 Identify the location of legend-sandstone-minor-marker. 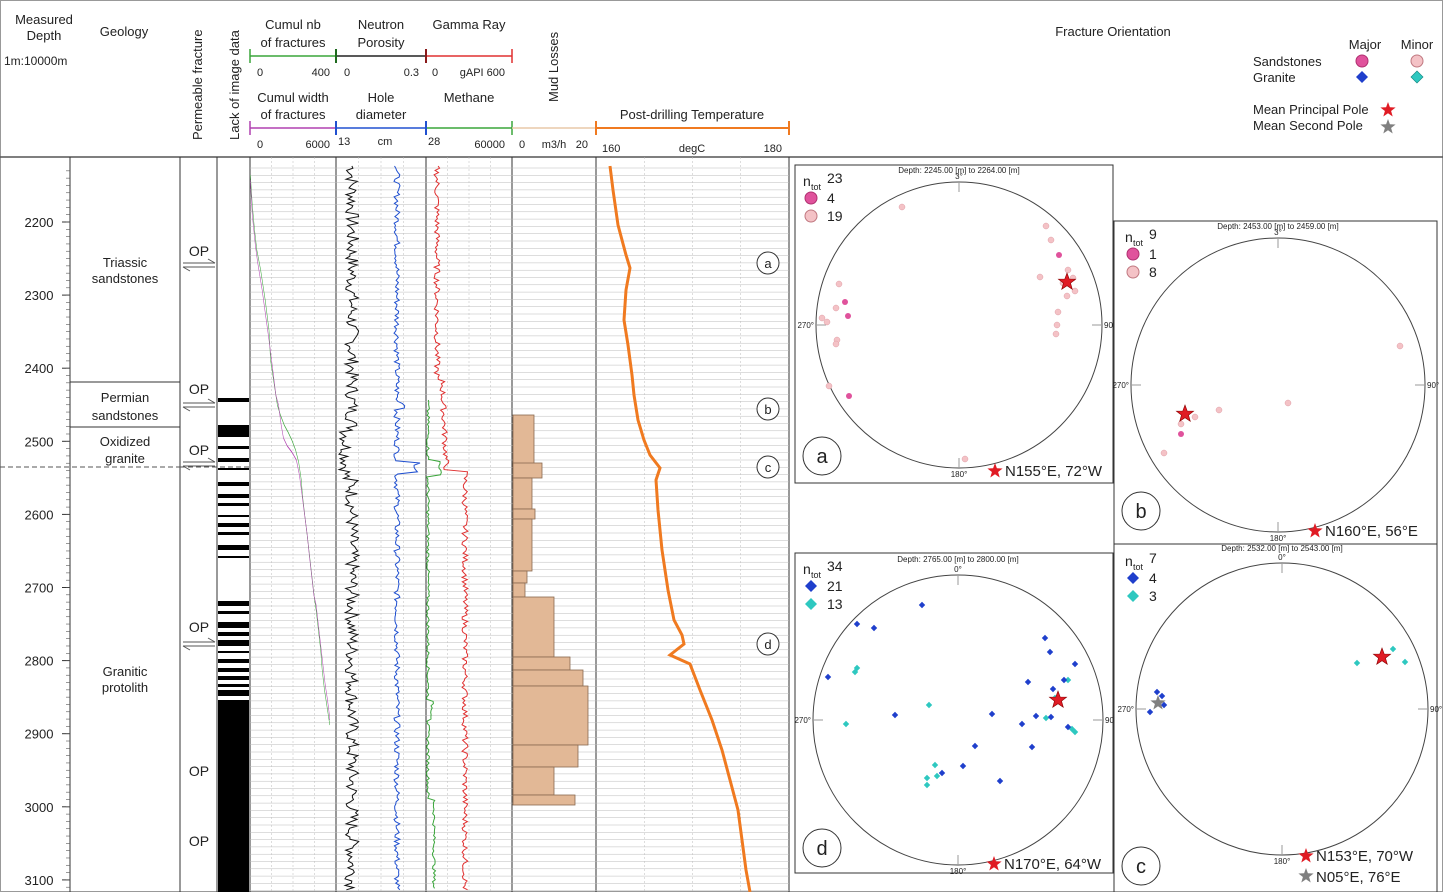
(1417, 61).